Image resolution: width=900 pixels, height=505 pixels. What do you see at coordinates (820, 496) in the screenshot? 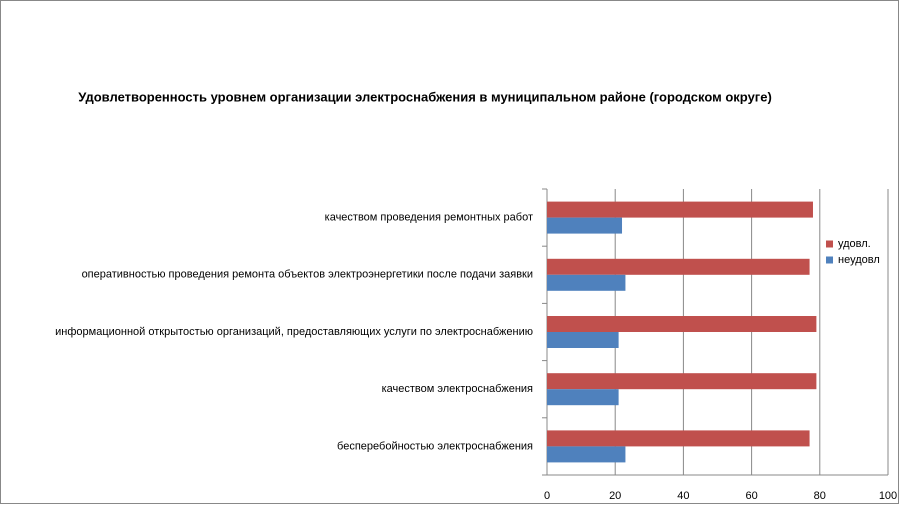
I see `x-tick-label: 80` at bounding box center [820, 496].